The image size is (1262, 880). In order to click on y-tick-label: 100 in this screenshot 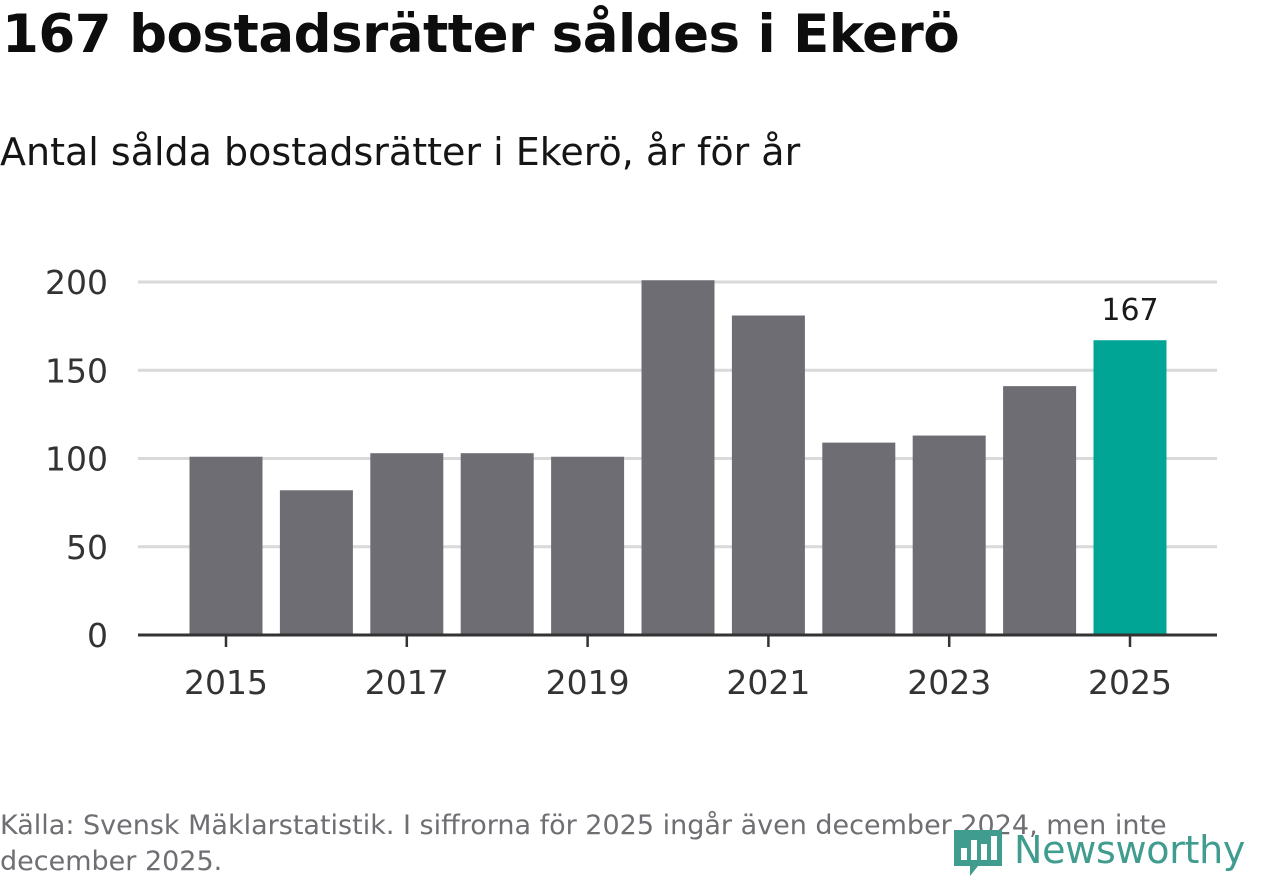, I will do `click(76, 459)`.